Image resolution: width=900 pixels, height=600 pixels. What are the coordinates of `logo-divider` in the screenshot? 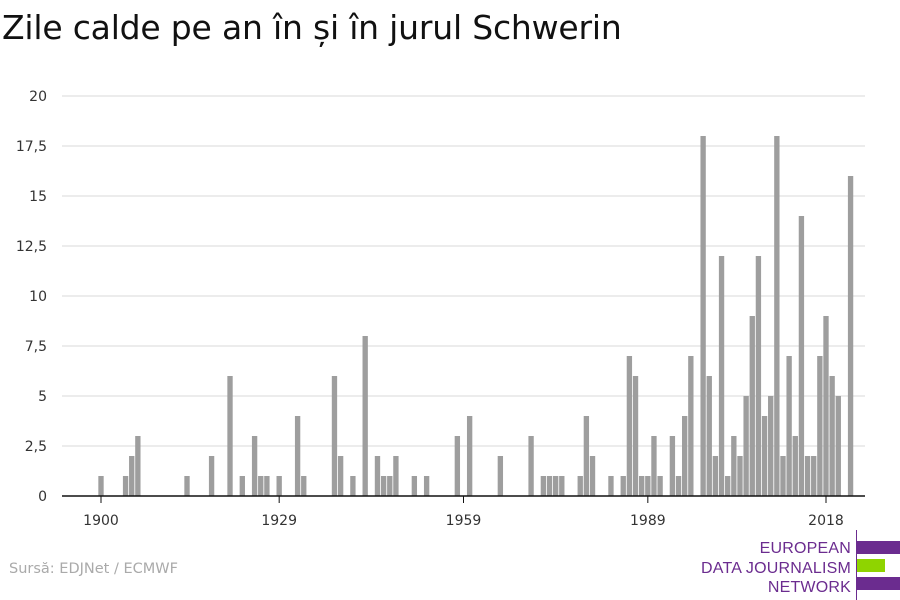 It's located at (856, 565).